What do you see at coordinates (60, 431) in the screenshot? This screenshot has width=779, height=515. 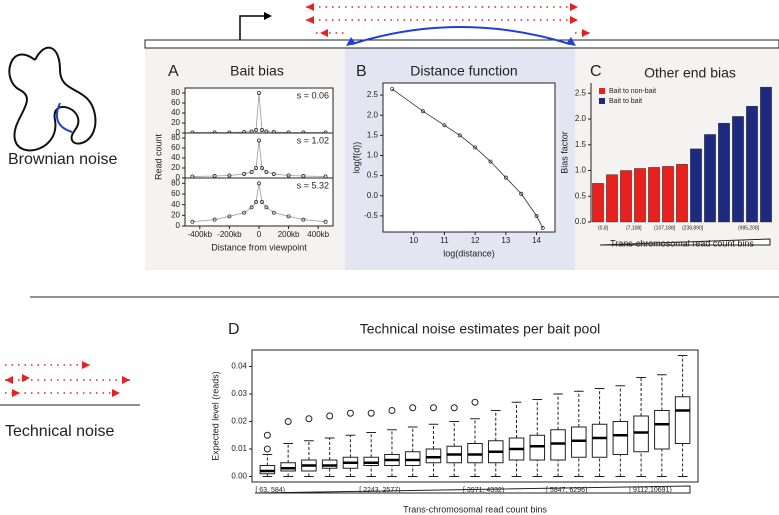 I see `left-label: Technical noise` at bounding box center [60, 431].